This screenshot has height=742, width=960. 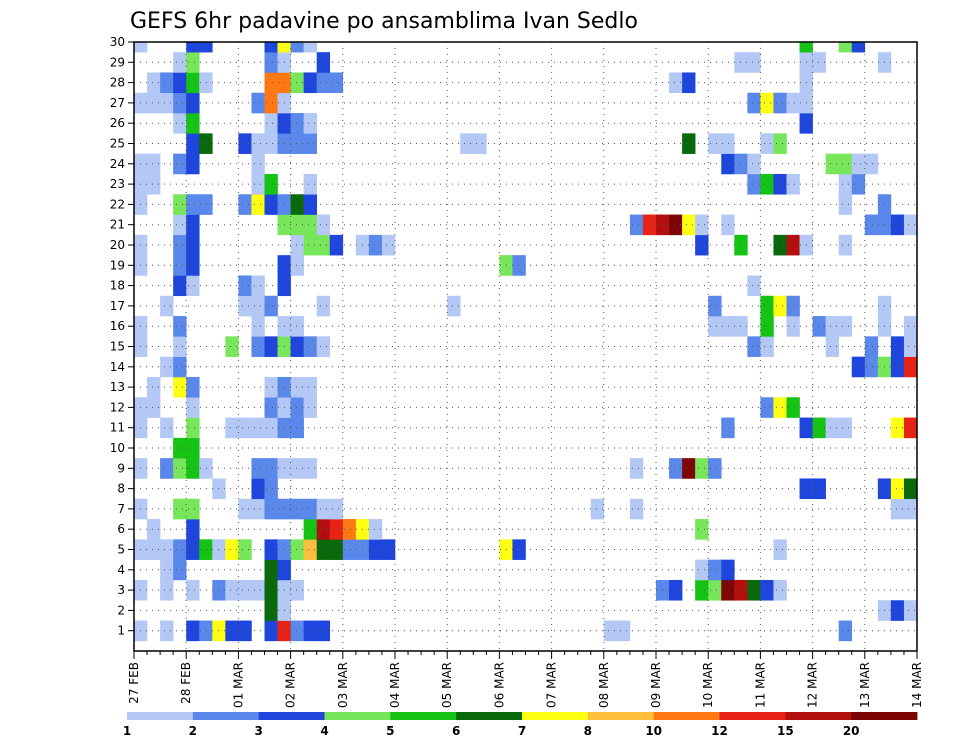 I want to click on x-tick-label: 12 MAR, so click(x=813, y=685).